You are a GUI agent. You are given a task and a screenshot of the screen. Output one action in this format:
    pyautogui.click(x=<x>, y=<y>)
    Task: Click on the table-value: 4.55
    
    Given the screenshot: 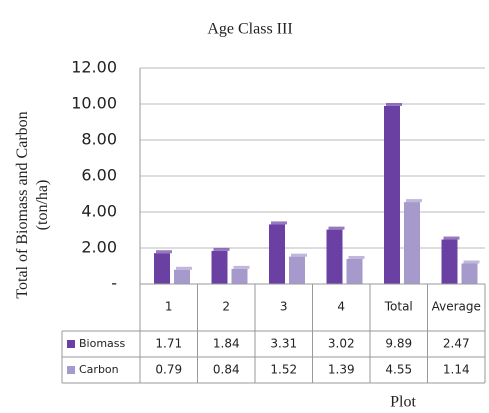 What is the action you would take?
    pyautogui.click(x=398, y=370)
    